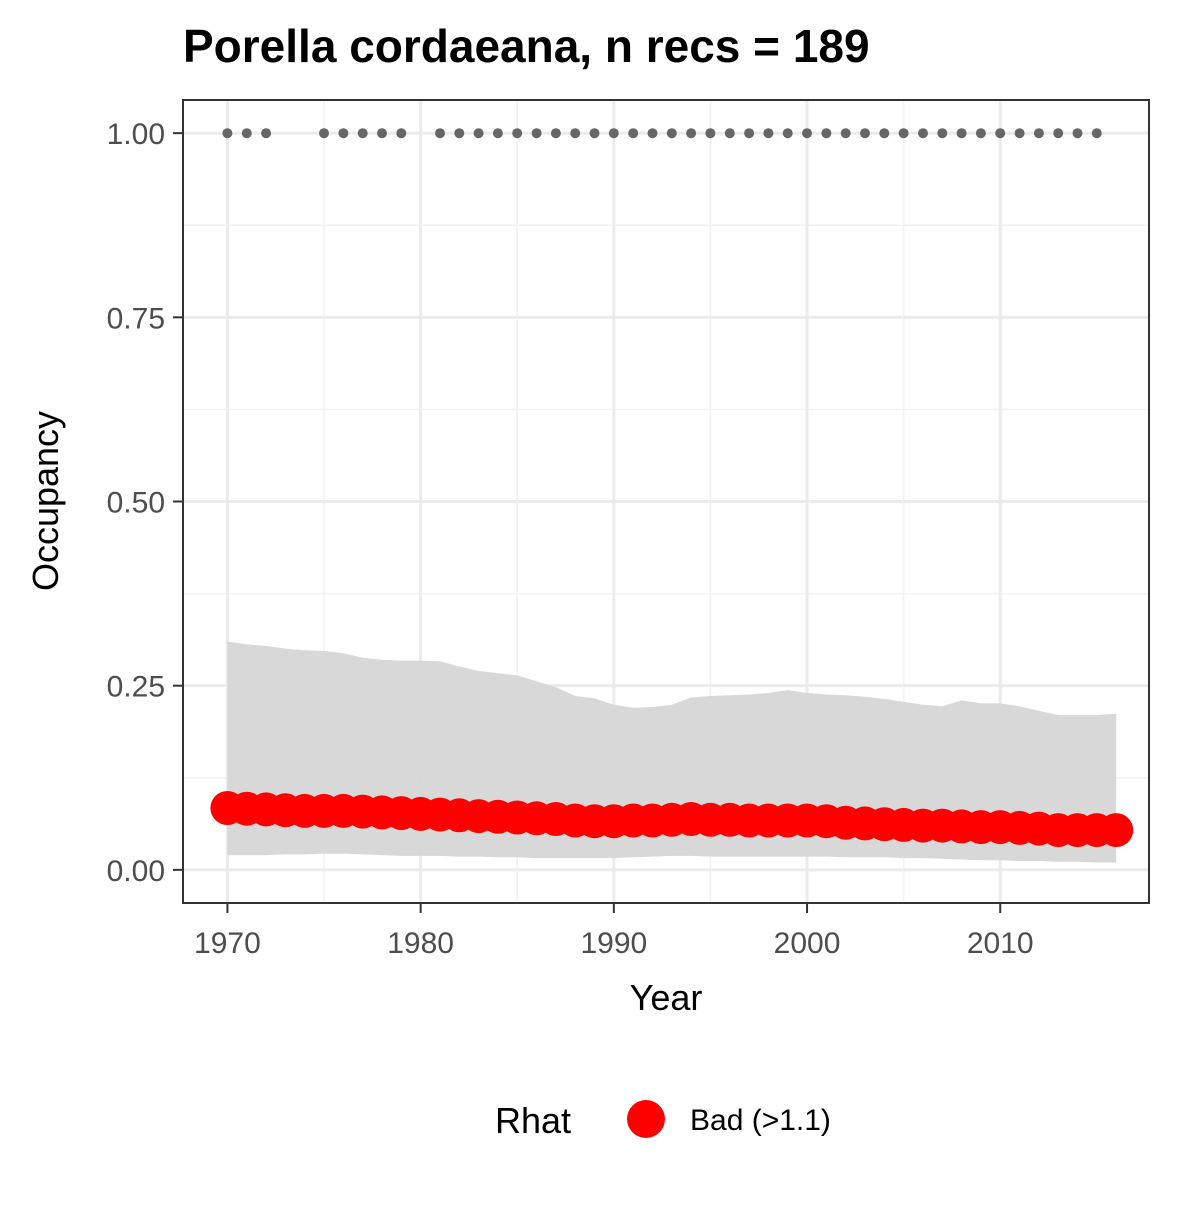 This screenshot has width=1200, height=1205. I want to click on x-axis-title: Year, so click(666, 997).